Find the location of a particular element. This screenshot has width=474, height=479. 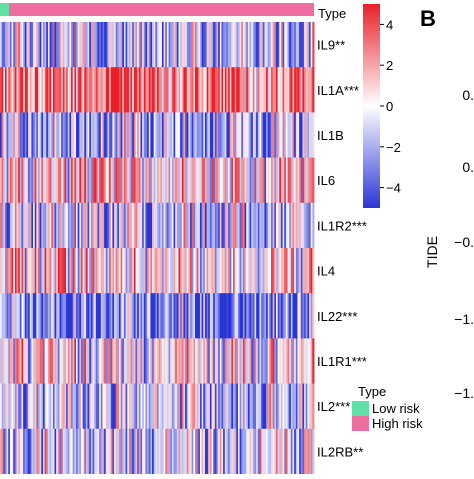

row-label: IL9** is located at coordinates (331, 45).